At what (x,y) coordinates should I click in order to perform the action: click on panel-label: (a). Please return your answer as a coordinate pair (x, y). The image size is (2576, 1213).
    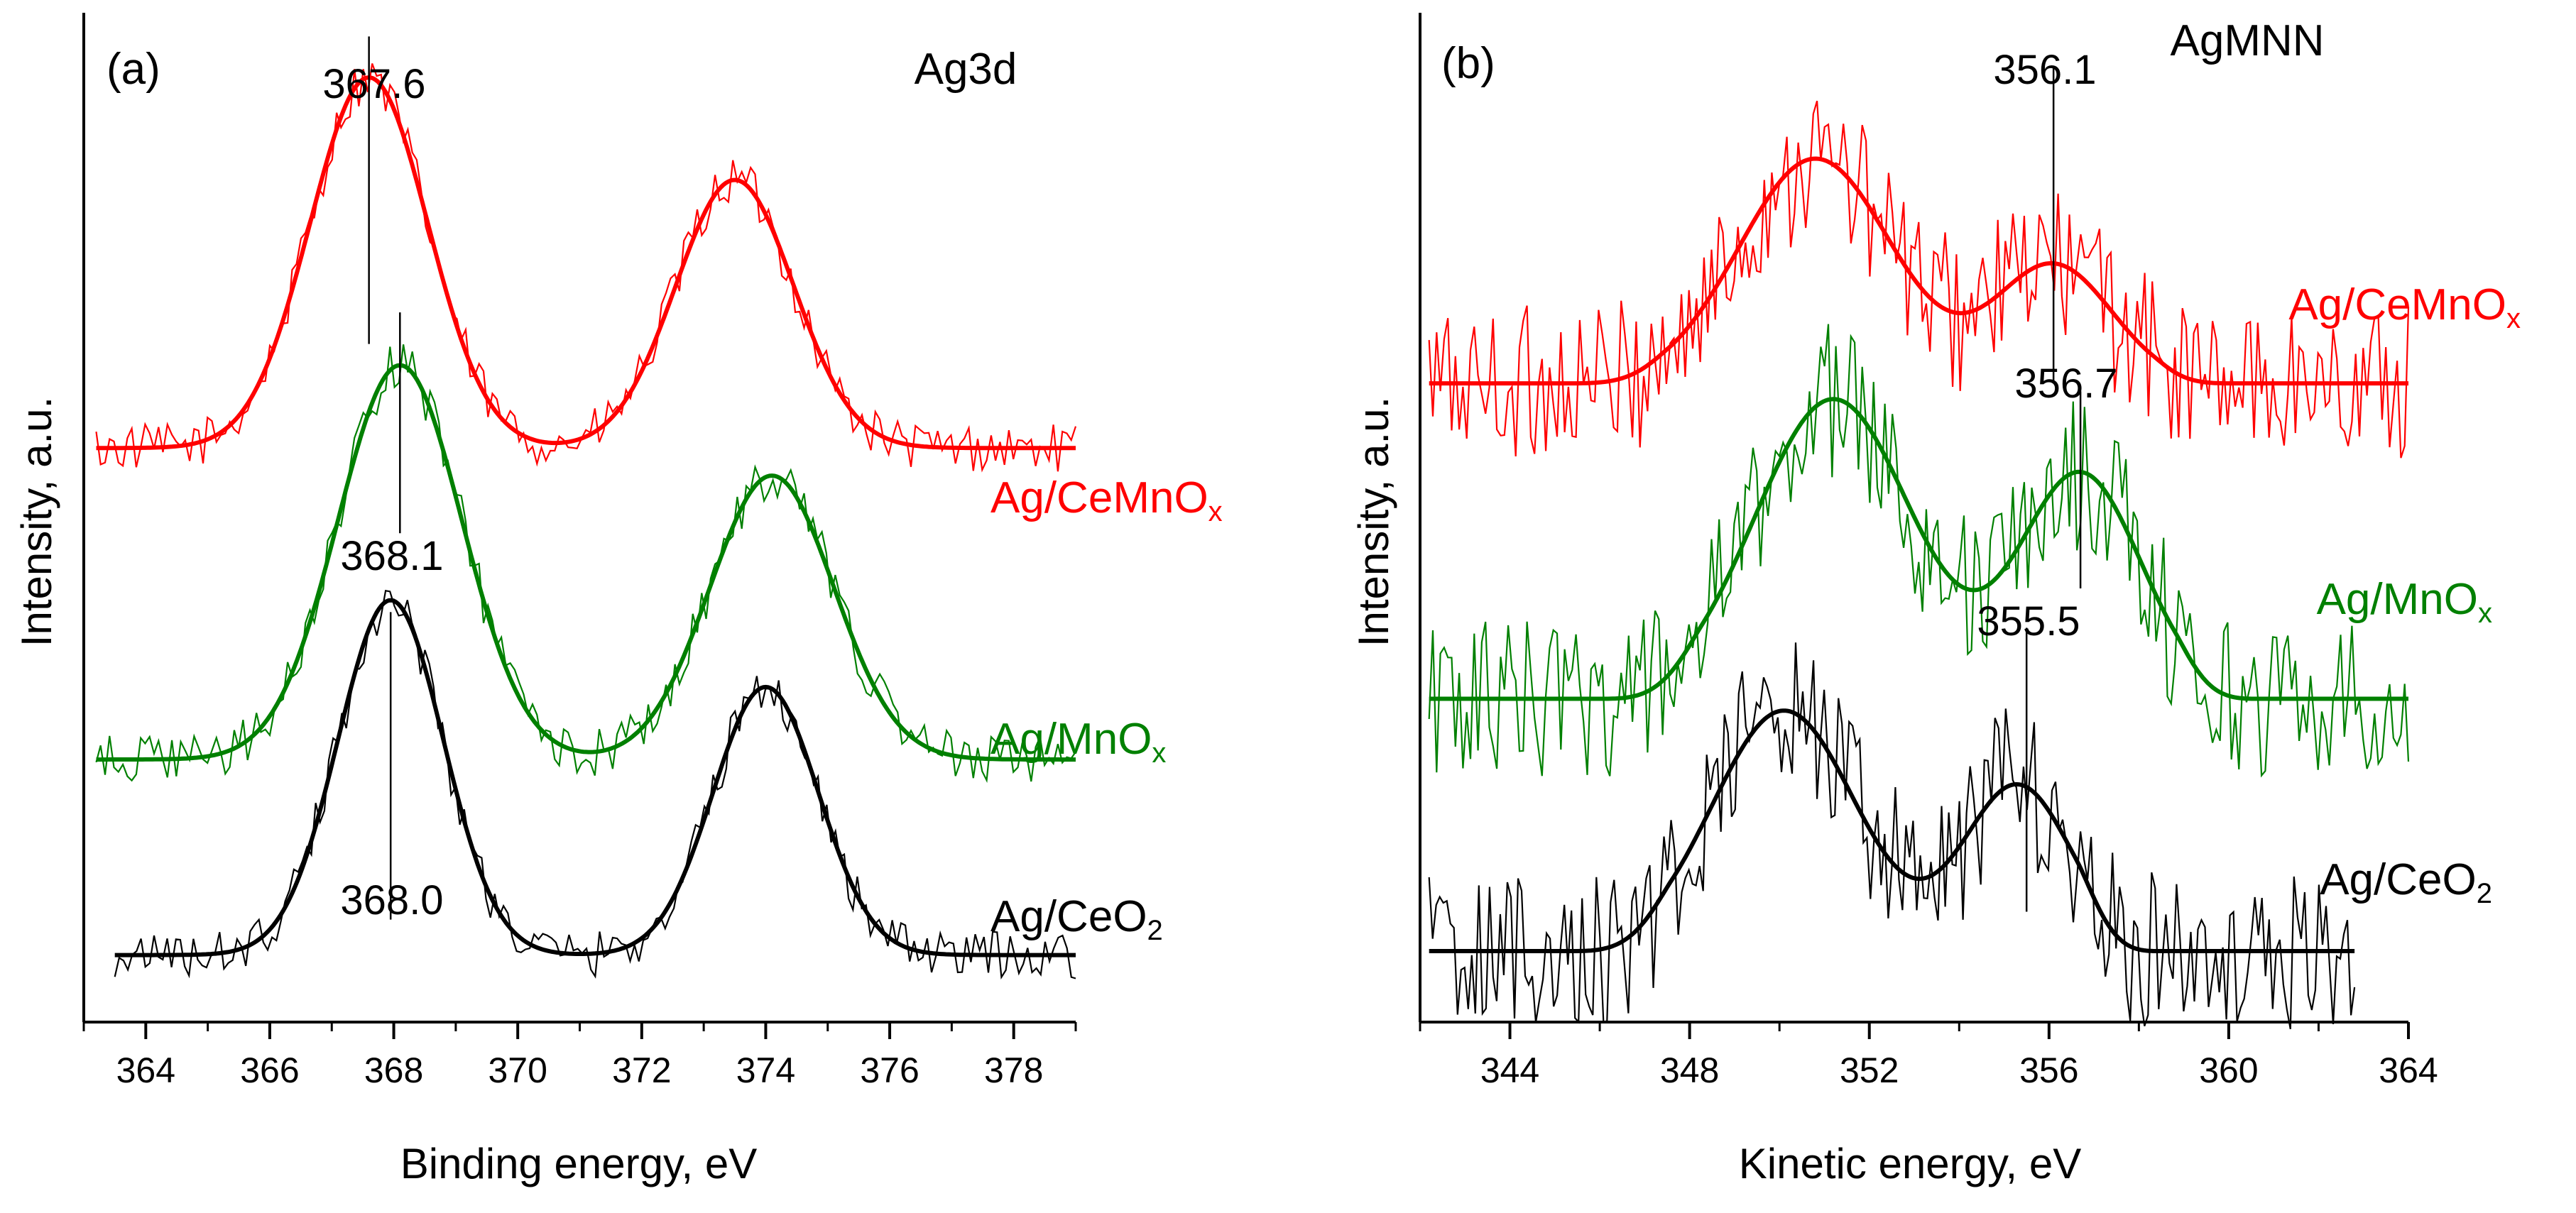
    Looking at the image, I should click on (133, 69).